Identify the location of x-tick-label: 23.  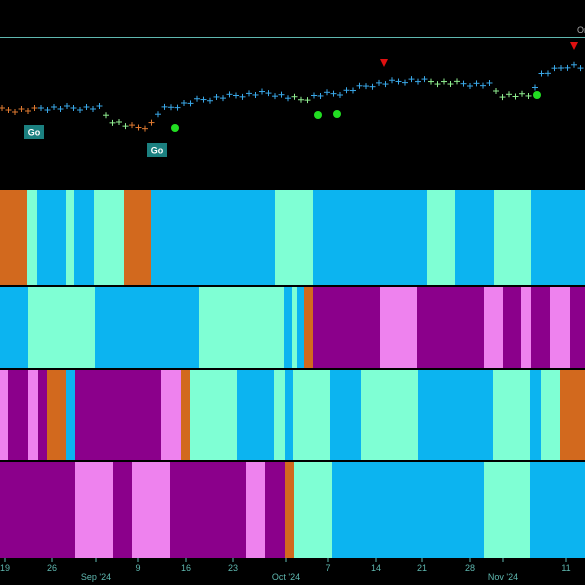
(233, 568).